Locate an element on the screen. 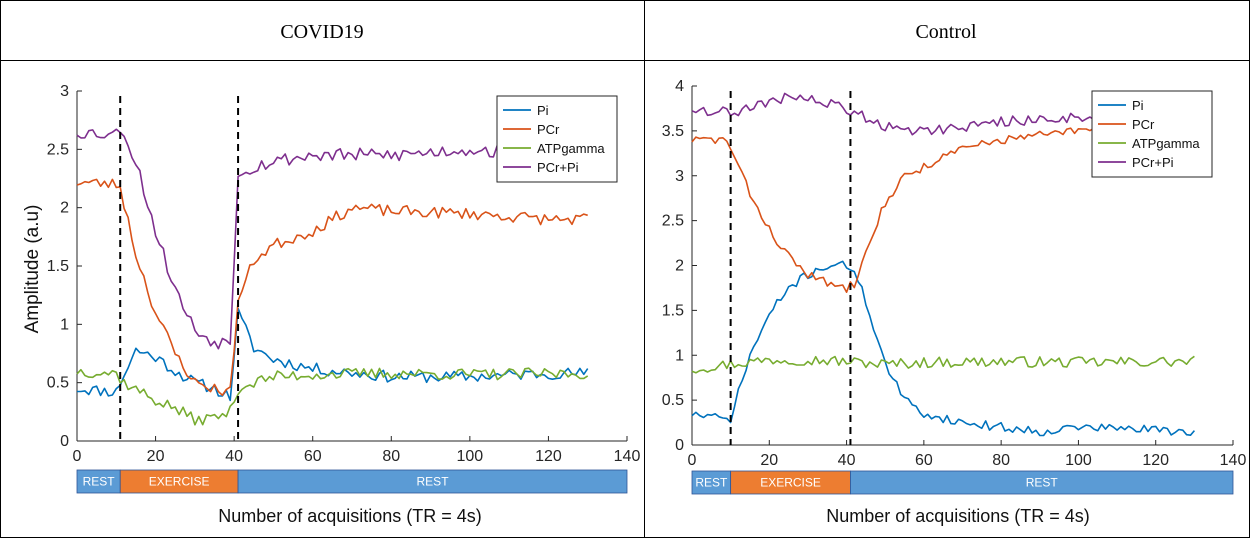  y-axis-label: Amplitude (a.u) is located at coordinates (32, 269).